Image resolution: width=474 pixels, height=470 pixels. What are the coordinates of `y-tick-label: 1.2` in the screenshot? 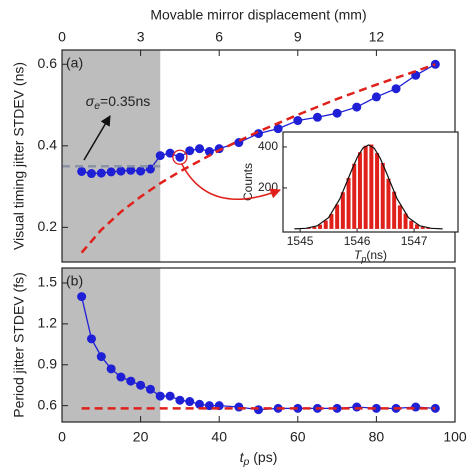 It's located at (48, 323).